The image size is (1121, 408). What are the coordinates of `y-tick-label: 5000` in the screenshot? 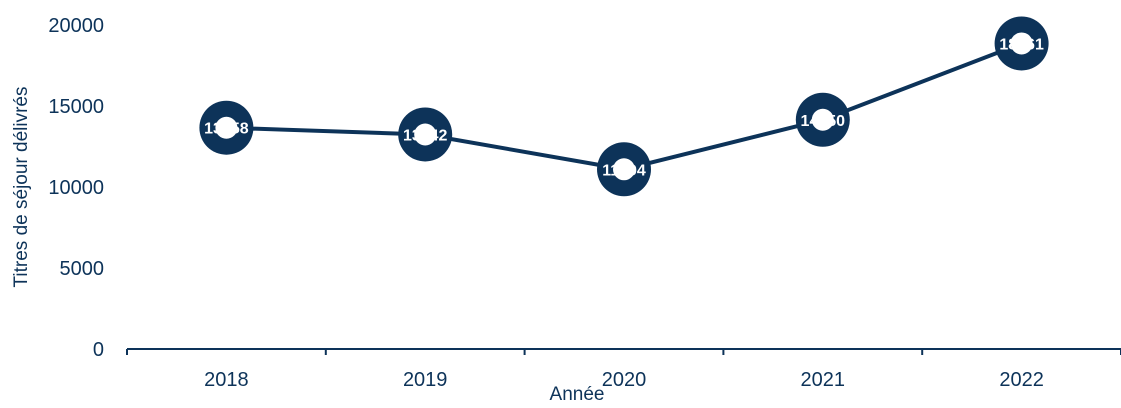 It's located at (82, 269).